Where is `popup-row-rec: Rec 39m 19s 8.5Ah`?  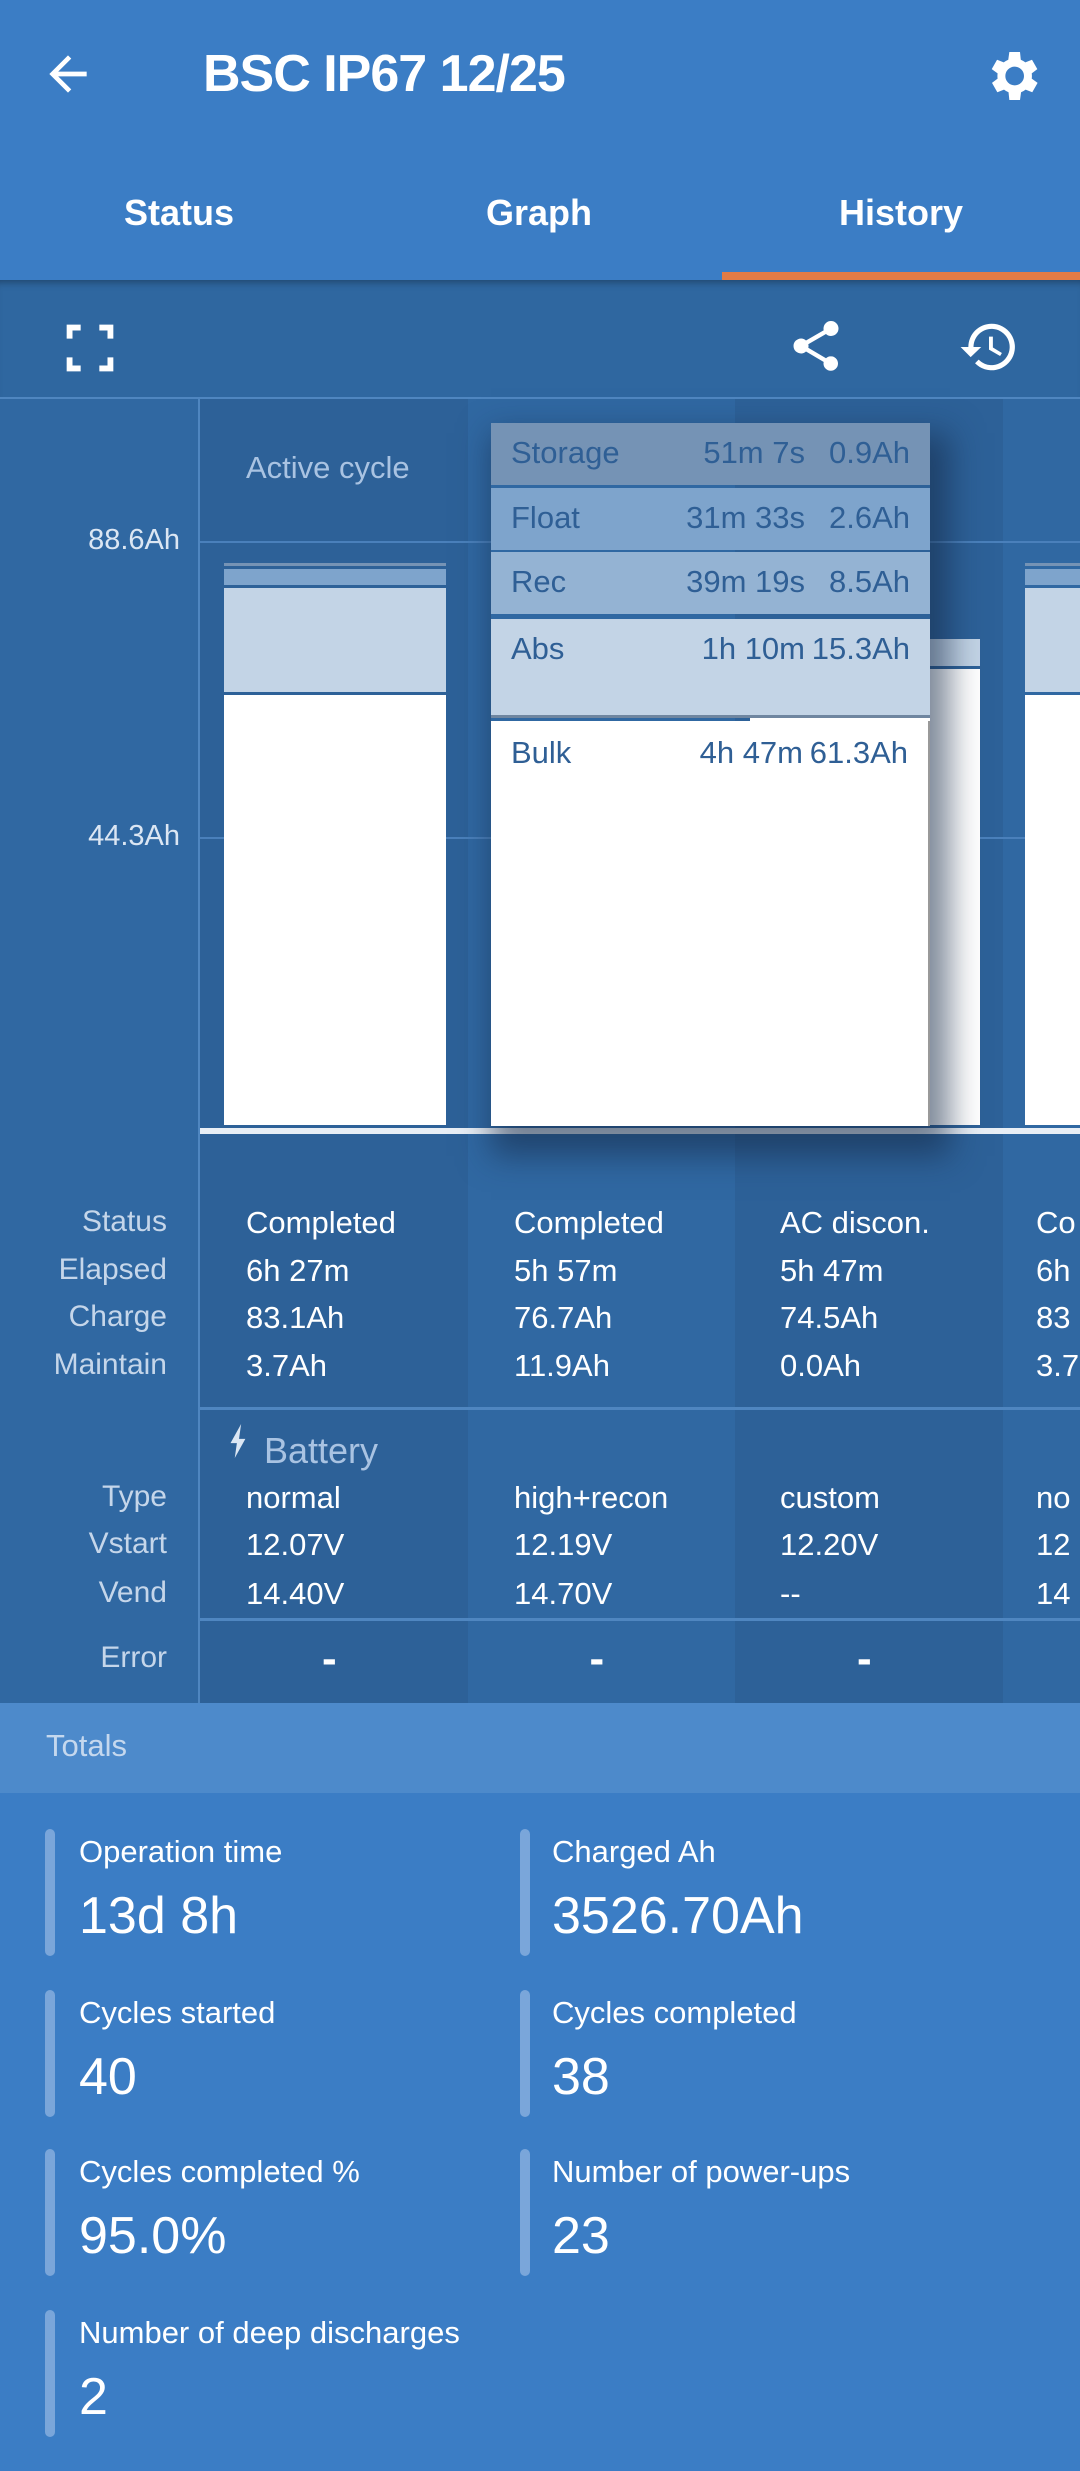 popup-row-rec: Rec 39m 19s 8.5Ah is located at coordinates (710, 583).